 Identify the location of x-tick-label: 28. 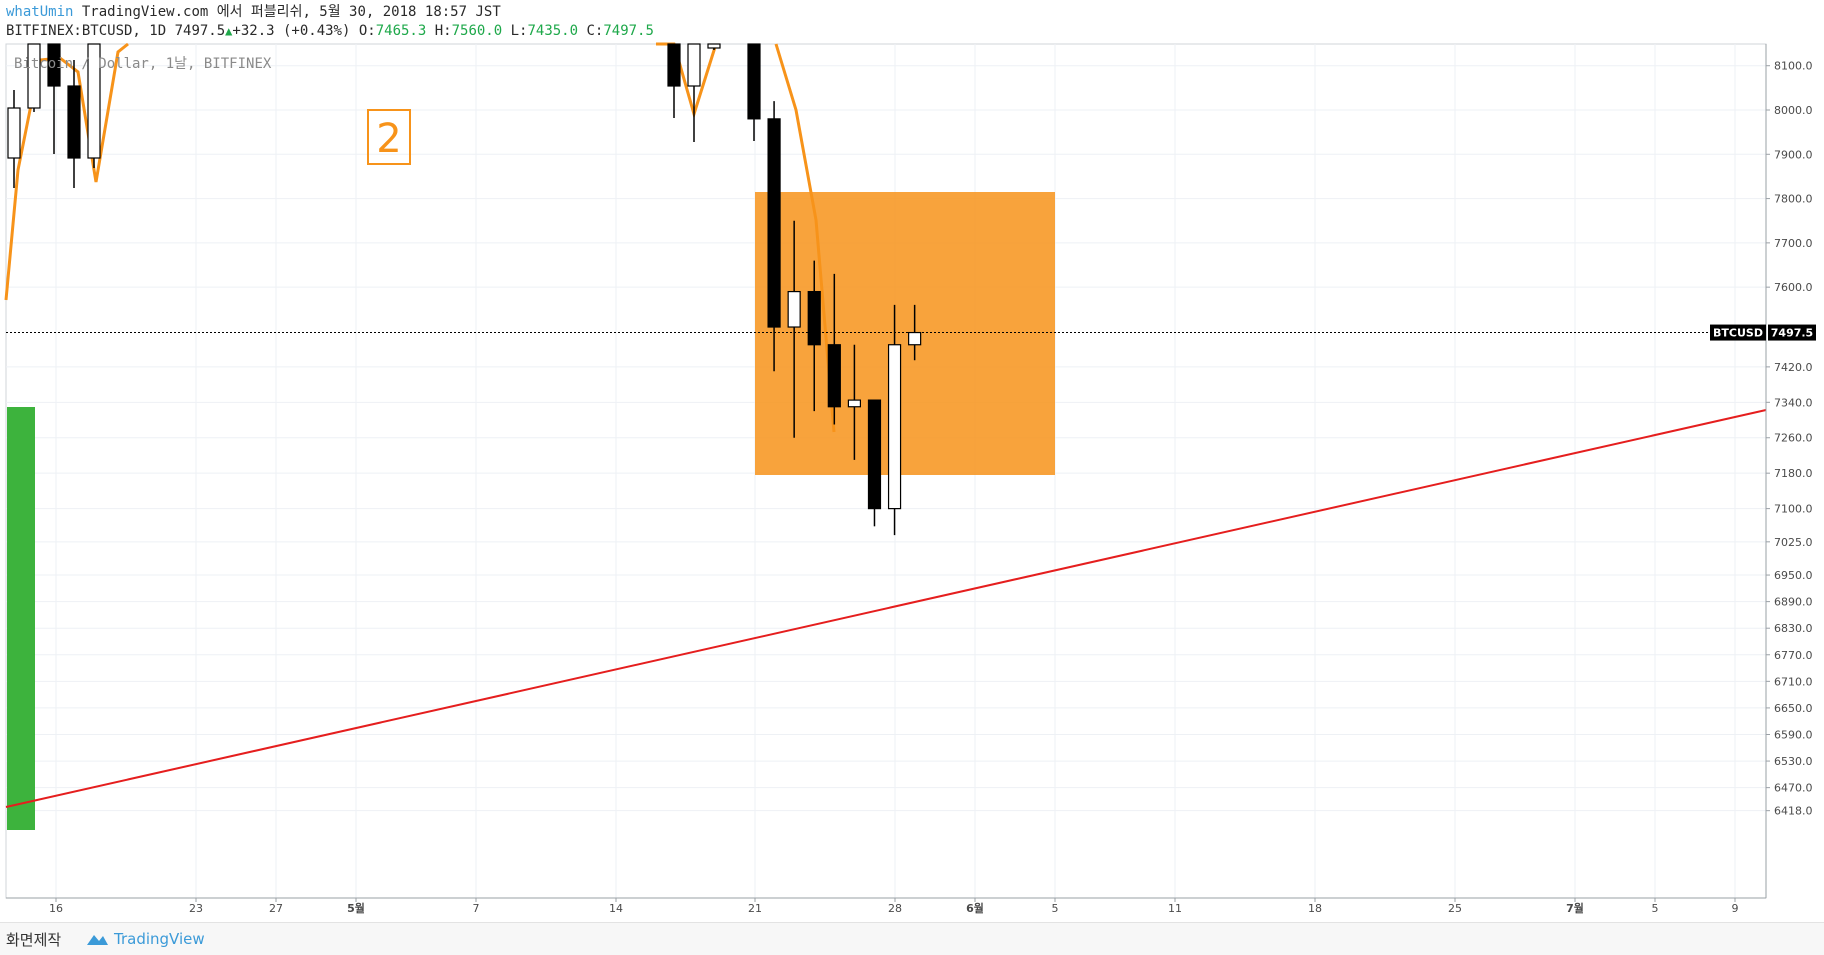
(895, 908).